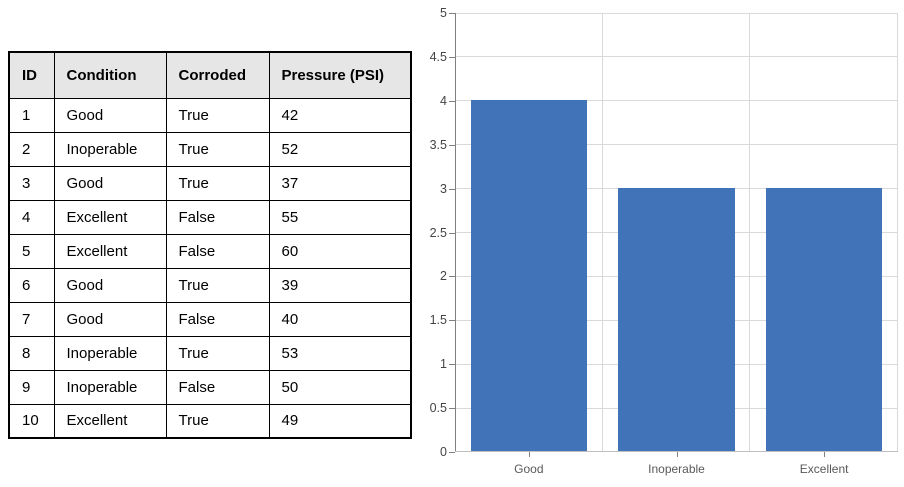 Image resolution: width=904 pixels, height=487 pixels. I want to click on table-row: 2 Inoperable True 52, so click(210, 149).